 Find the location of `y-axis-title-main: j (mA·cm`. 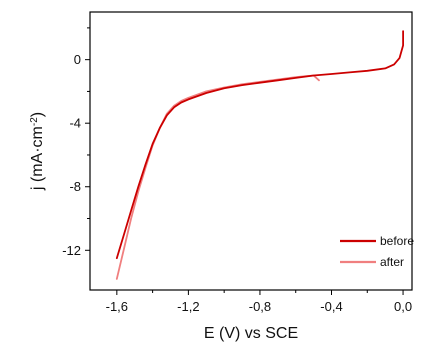

y-axis-title-main: j (mA·cm is located at coordinates (37, 158).